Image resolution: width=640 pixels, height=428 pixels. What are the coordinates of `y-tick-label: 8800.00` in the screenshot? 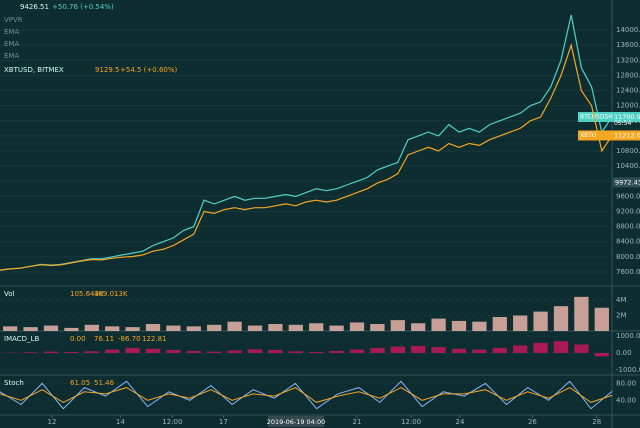 It's located at (628, 227).